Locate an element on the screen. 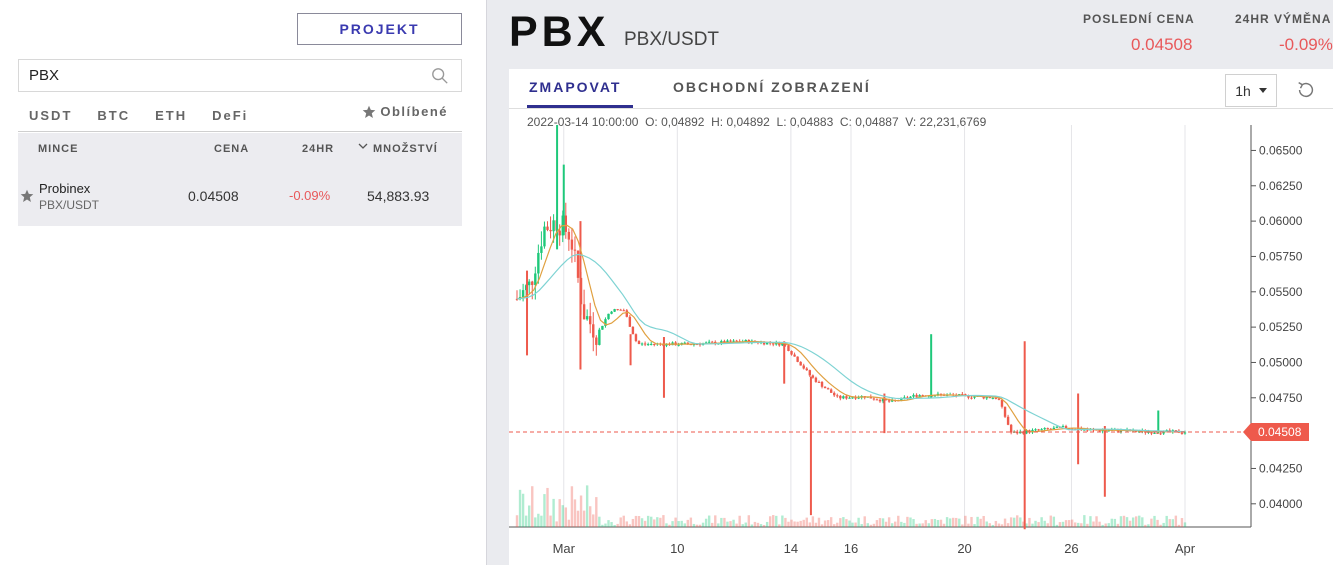 This screenshot has width=1333, height=565. tab-usdt: USDT is located at coordinates (51, 115).